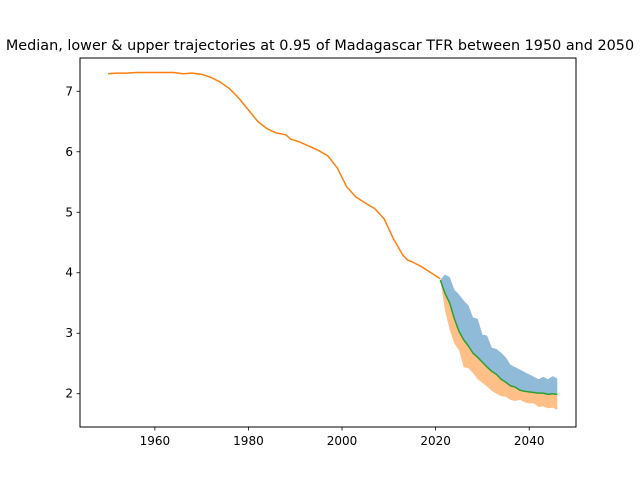 The height and width of the screenshot is (480, 640). What do you see at coordinates (69, 394) in the screenshot?
I see `y-tick-label: 2` at bounding box center [69, 394].